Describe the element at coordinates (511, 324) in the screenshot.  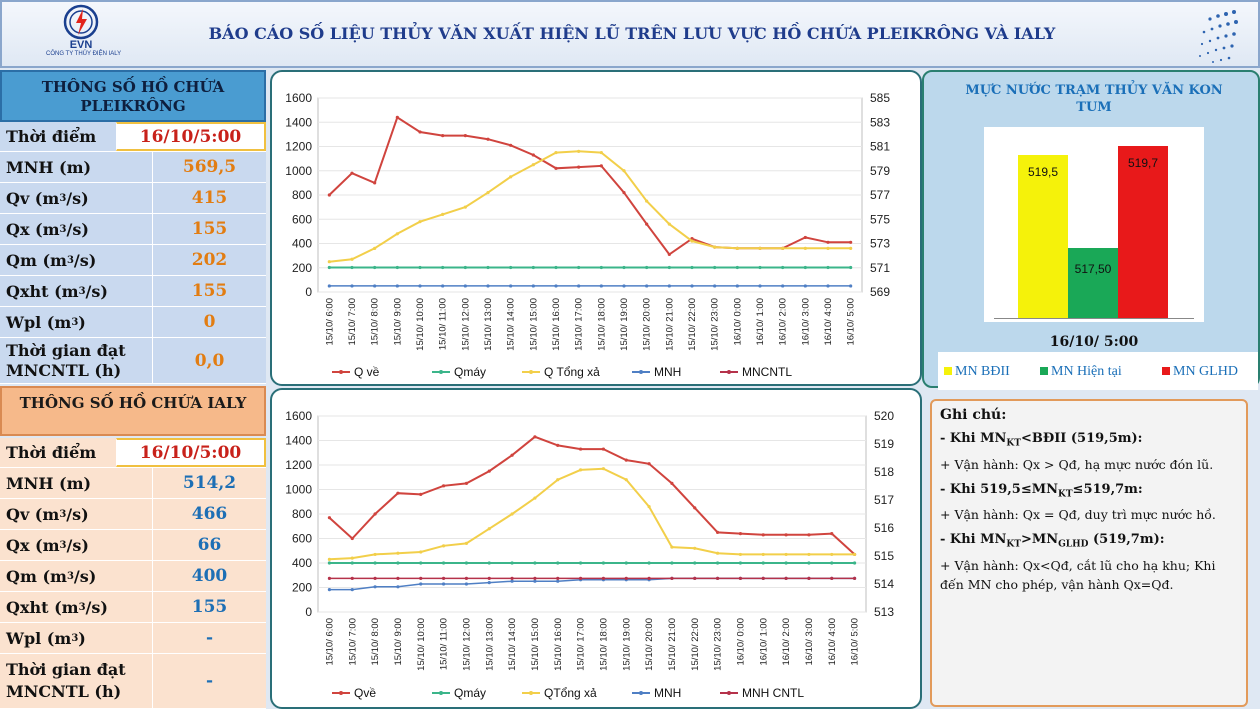
I see `x-tick-label: 15/10/ 14:00` at that location.